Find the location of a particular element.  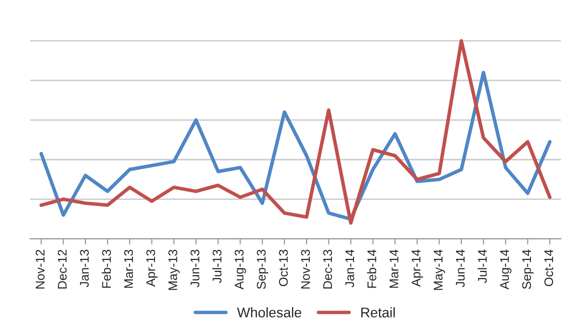

x-tick-label: May-14 is located at coordinates (440, 270).